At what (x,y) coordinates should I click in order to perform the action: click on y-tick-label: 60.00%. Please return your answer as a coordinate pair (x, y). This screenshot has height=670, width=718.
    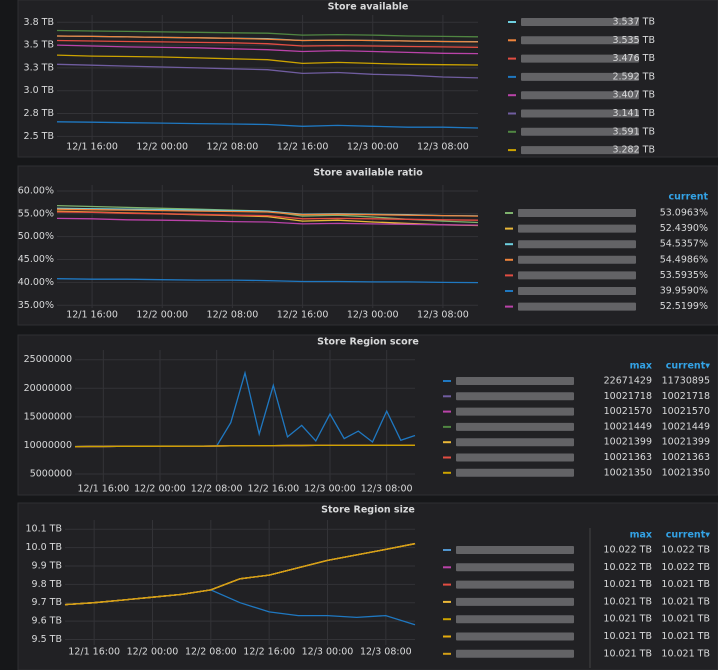
    Looking at the image, I should click on (36, 190).